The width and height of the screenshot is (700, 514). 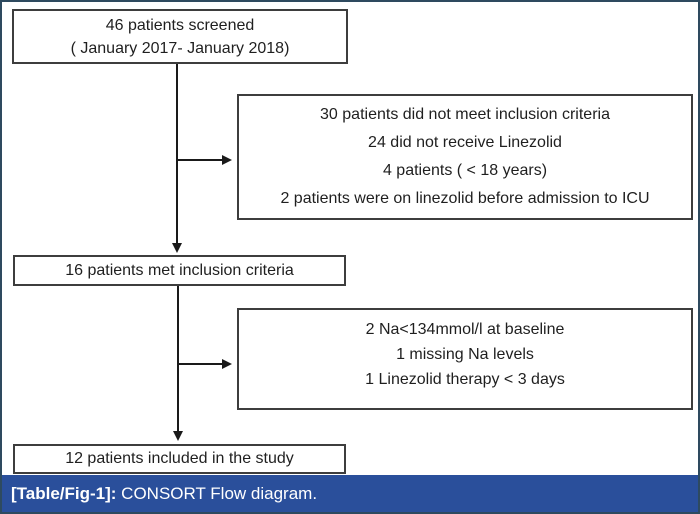 I want to click on flow-box-line: 1 Linezolid therapy < 3 days, so click(x=465, y=379).